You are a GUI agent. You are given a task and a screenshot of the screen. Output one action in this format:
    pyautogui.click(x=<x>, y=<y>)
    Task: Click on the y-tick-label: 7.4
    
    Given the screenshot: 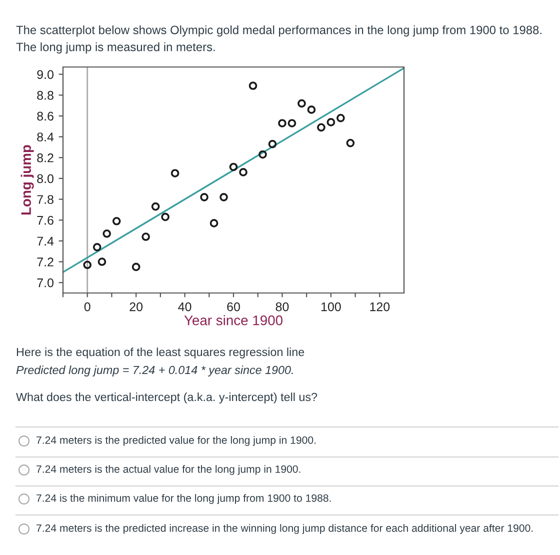 What is the action you would take?
    pyautogui.click(x=45, y=241)
    